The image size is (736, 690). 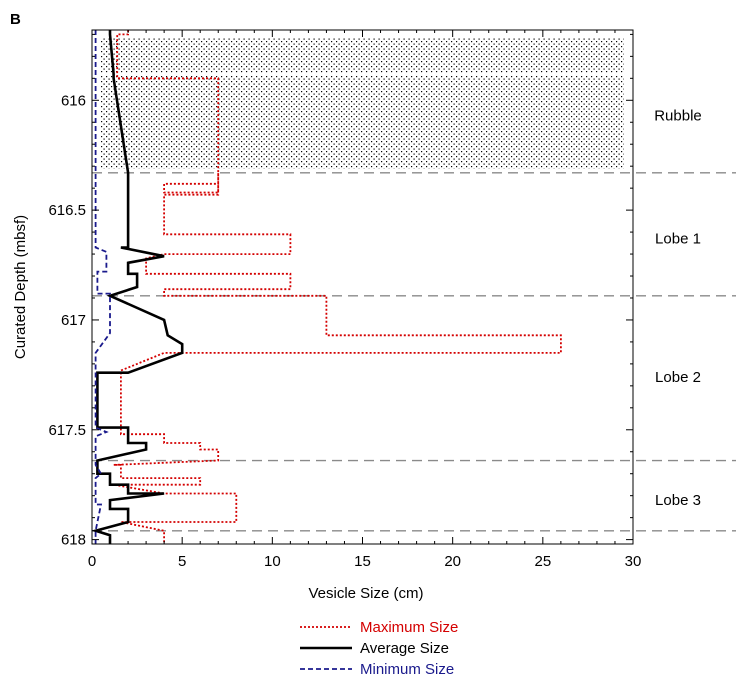 I want to click on y-tick-label: 617, so click(x=73, y=320).